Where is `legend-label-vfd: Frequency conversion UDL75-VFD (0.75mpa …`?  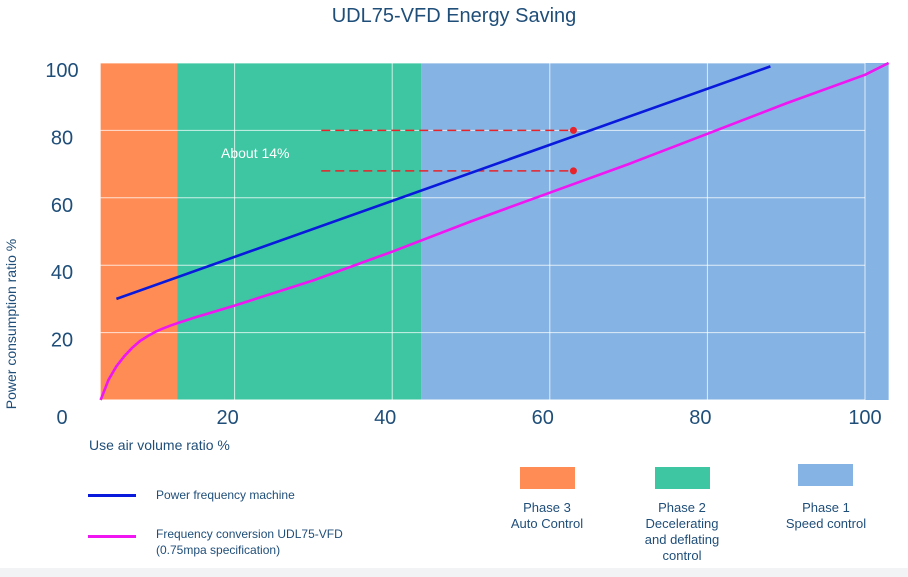 legend-label-vfd: Frequency conversion UDL75-VFD (0.75mpa … is located at coordinates (249, 542).